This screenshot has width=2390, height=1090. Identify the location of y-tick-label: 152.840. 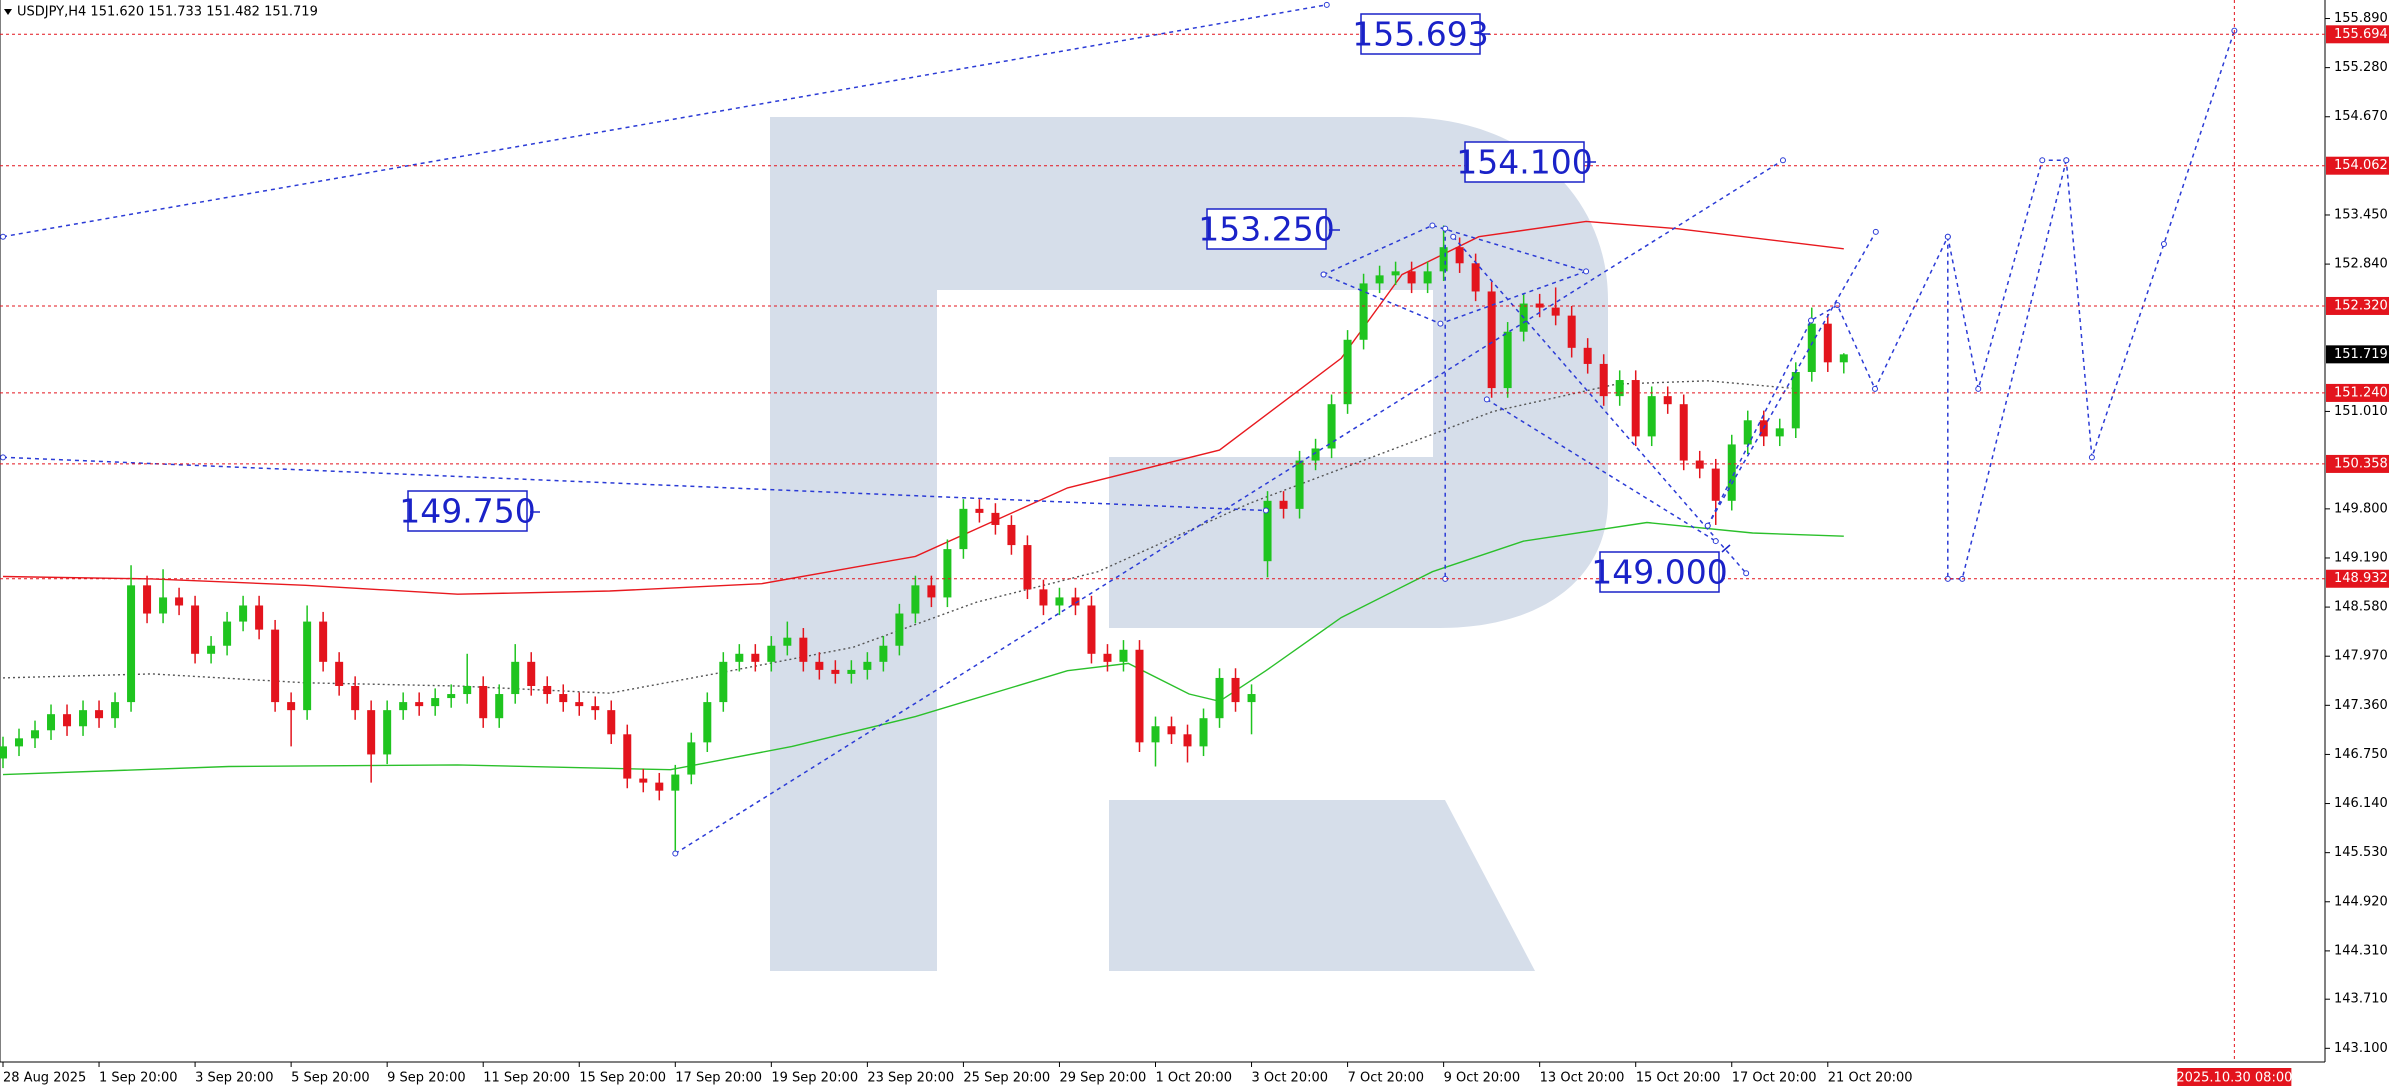
(2361, 264).